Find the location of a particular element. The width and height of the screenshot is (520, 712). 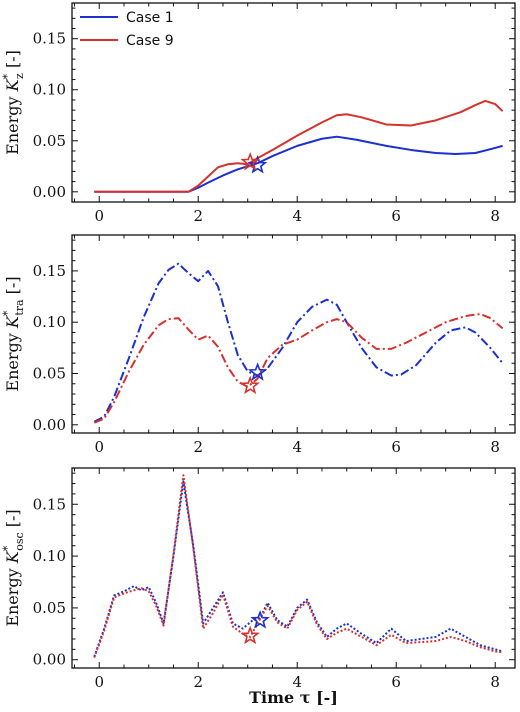

legend: Case 1 Case 9 is located at coordinates (127, 29).